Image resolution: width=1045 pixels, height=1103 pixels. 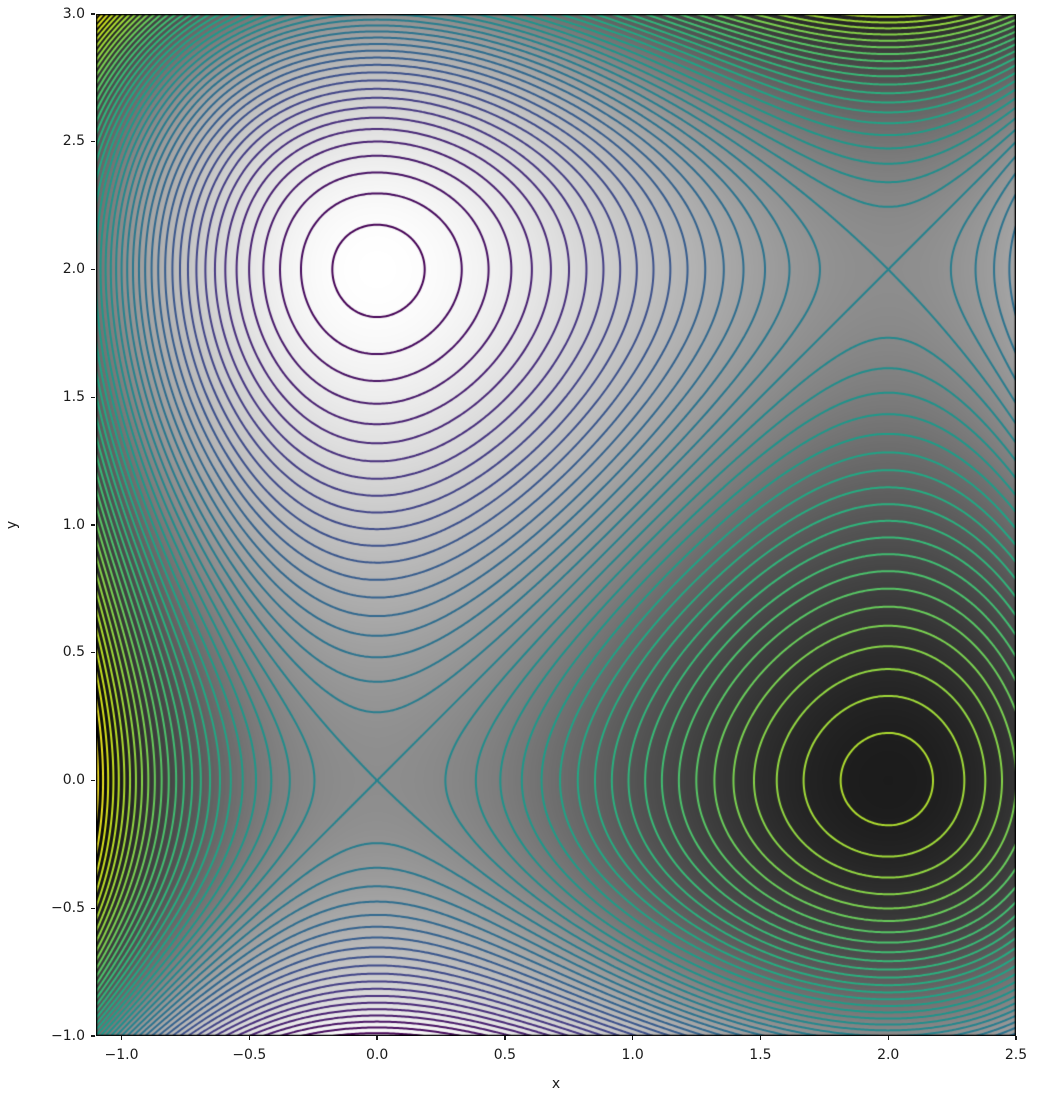 I want to click on x-tick-label: 0.0, so click(x=377, y=1055).